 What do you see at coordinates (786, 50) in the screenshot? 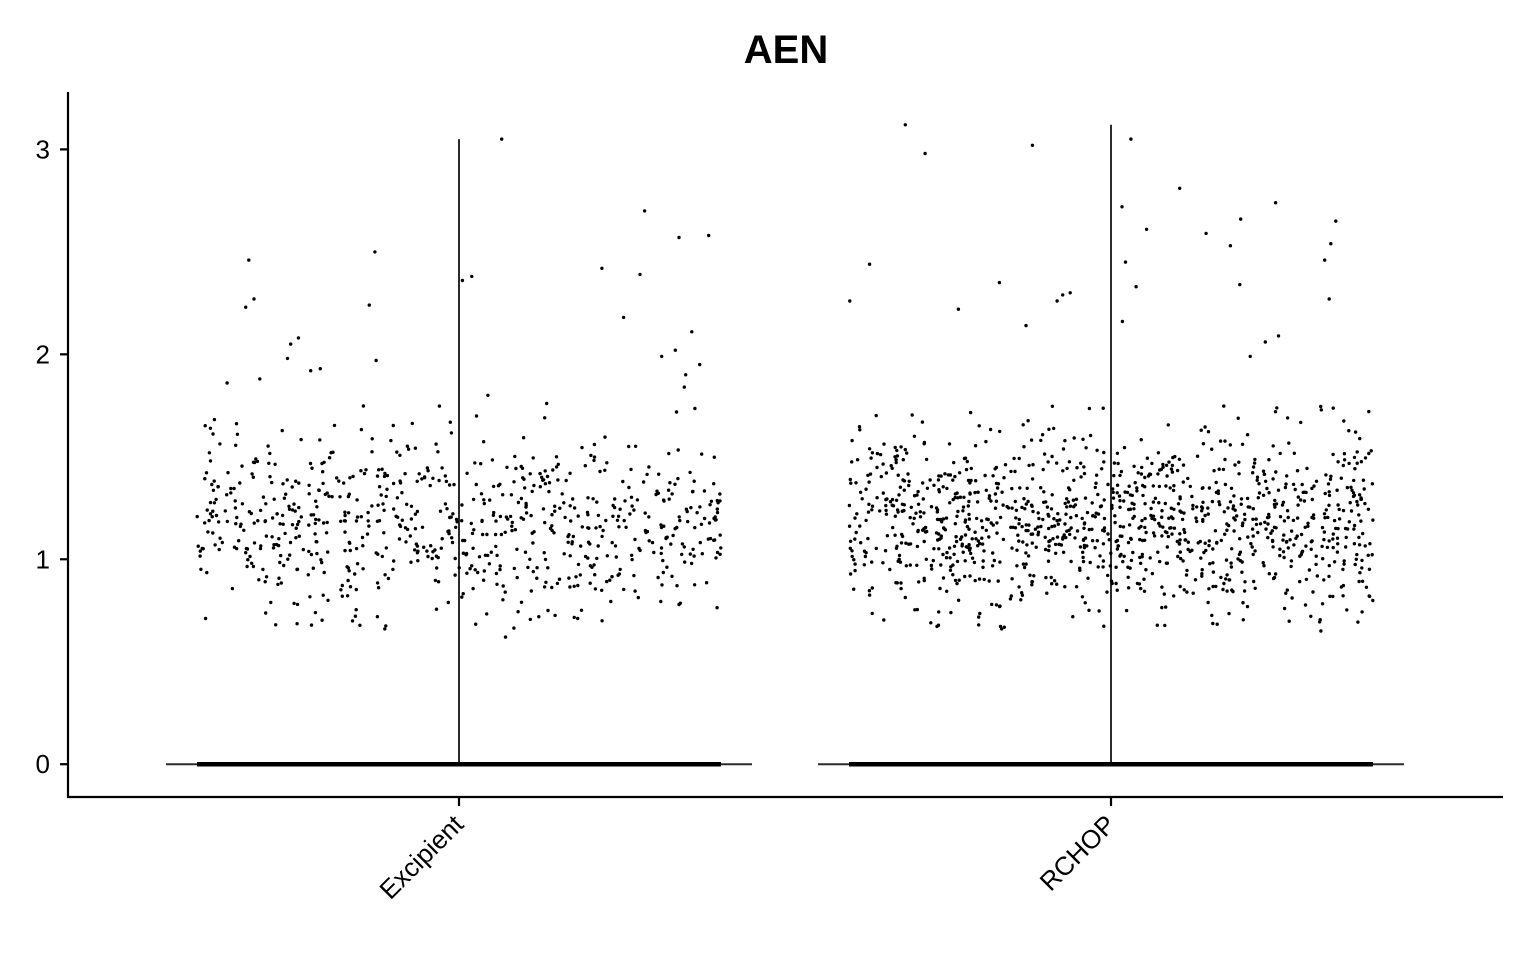
I see `chart-title: AEN` at bounding box center [786, 50].